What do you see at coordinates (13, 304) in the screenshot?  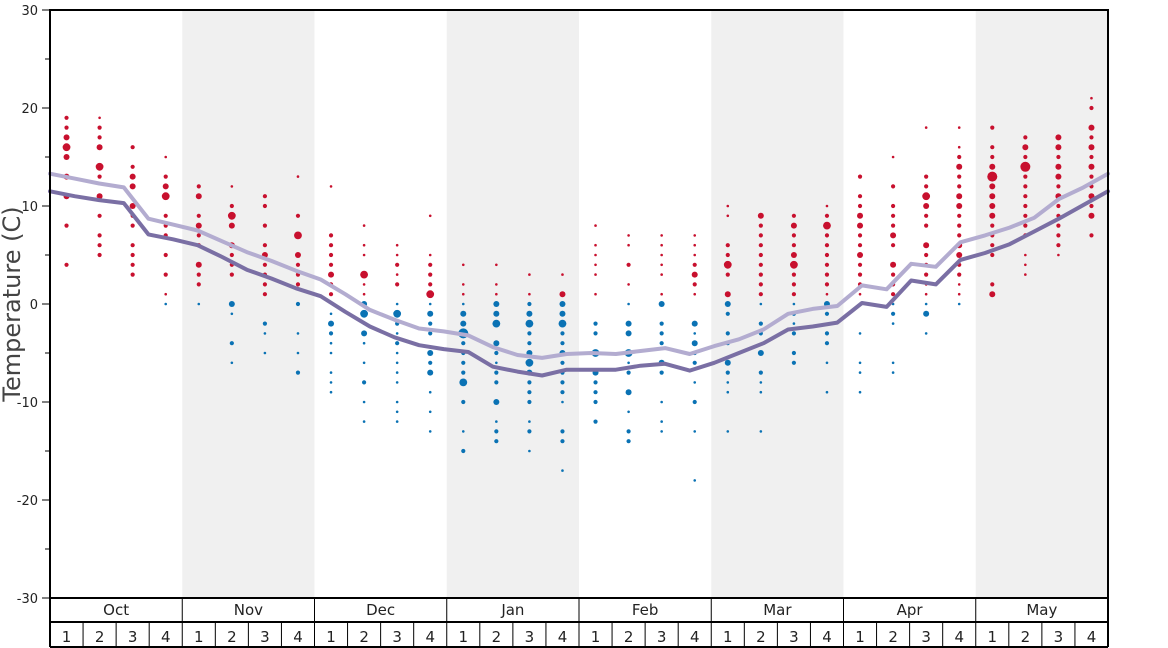 I see `y-axis-title: Temperature (C)` at bounding box center [13, 304].